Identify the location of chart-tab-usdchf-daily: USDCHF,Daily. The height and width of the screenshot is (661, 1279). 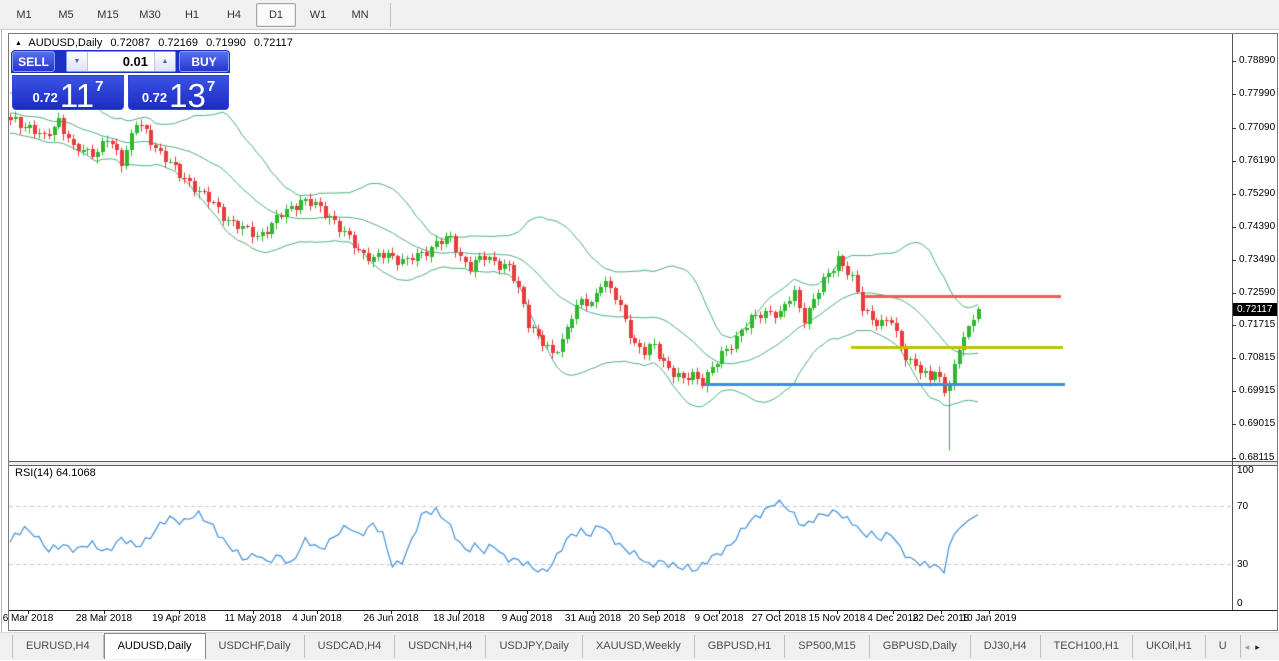
(255, 646).